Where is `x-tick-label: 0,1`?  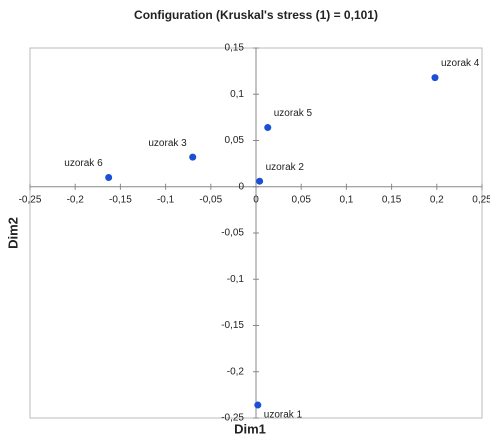 x-tick-label: 0,1 is located at coordinates (346, 199).